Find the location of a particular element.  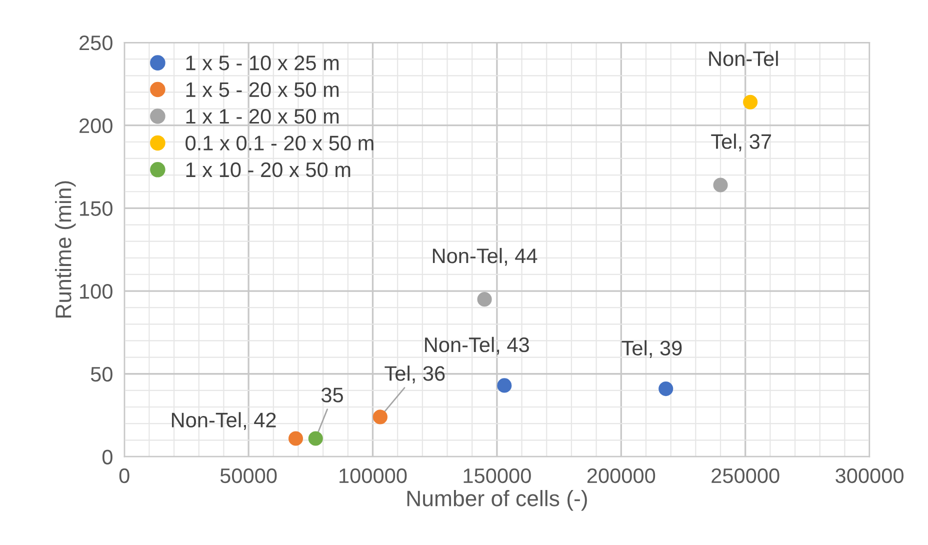

legend-label: 1 x 1 - 20 x 50 m is located at coordinates (262, 116).